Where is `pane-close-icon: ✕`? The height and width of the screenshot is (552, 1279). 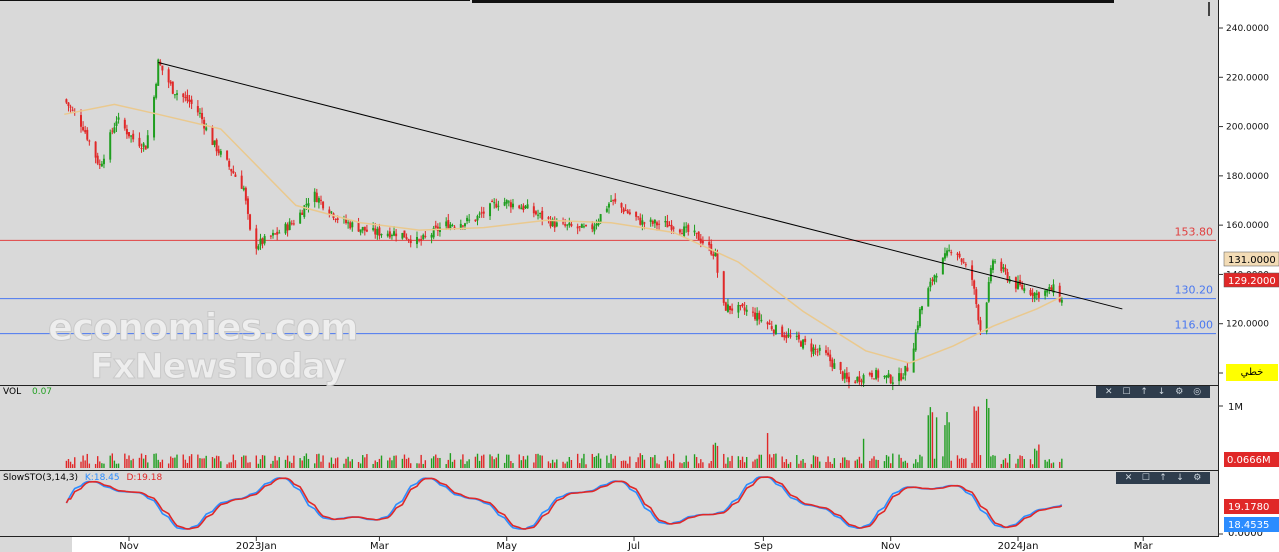
pane-close-icon: ✕ is located at coordinates (1128, 478).